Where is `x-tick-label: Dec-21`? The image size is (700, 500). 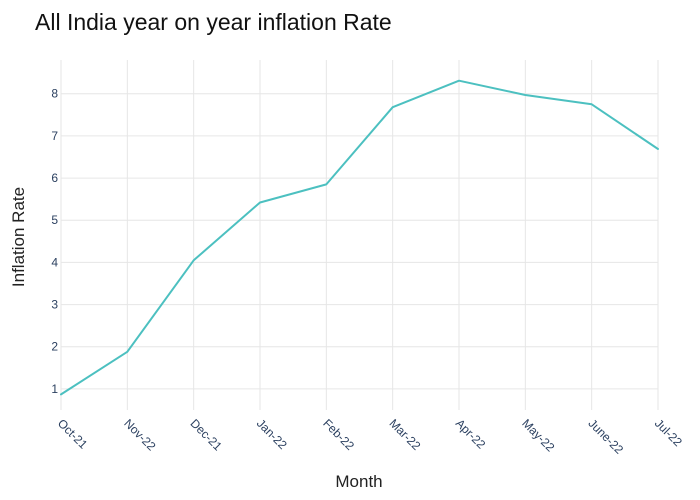
x-tick-label: Dec-21 is located at coordinates (206, 434).